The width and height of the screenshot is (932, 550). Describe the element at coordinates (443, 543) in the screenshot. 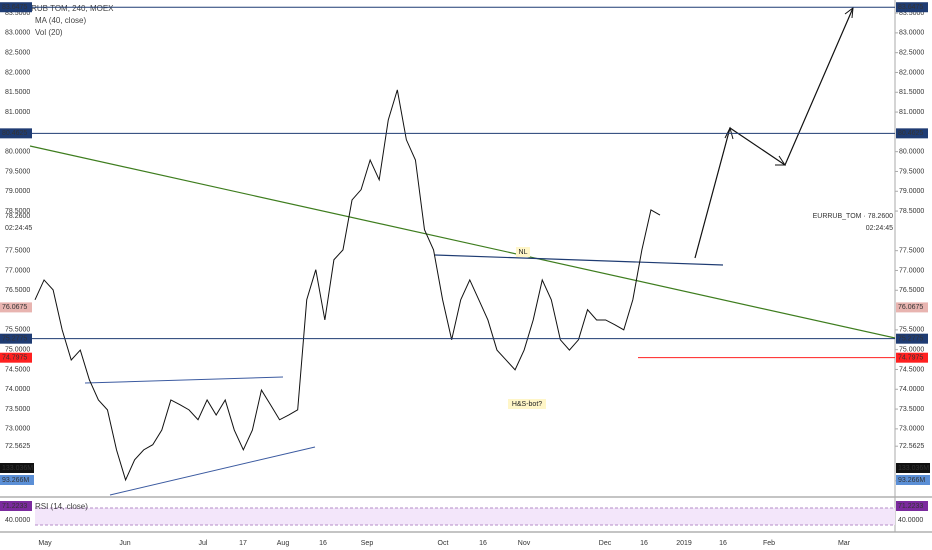

I see `time-label: Oct` at that location.